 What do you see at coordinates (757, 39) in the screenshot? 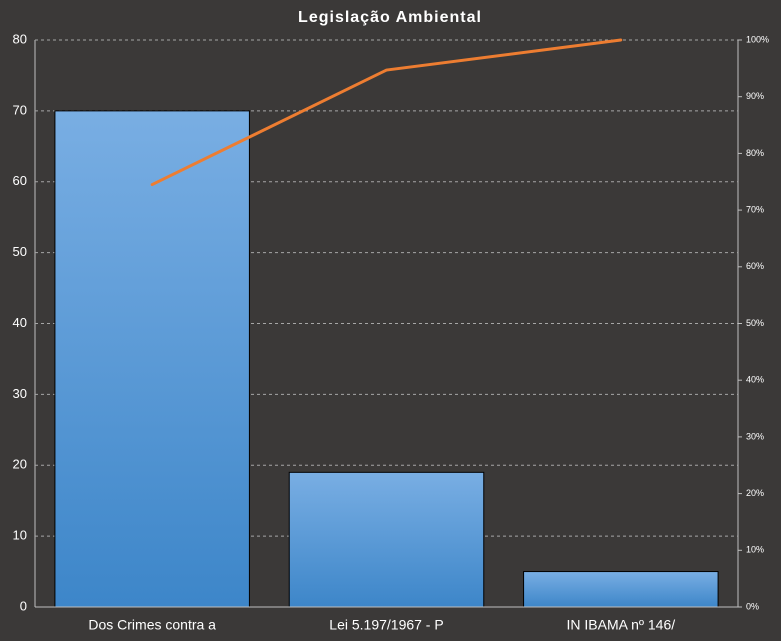
I see `y2-tick-label: 100%` at bounding box center [757, 39].